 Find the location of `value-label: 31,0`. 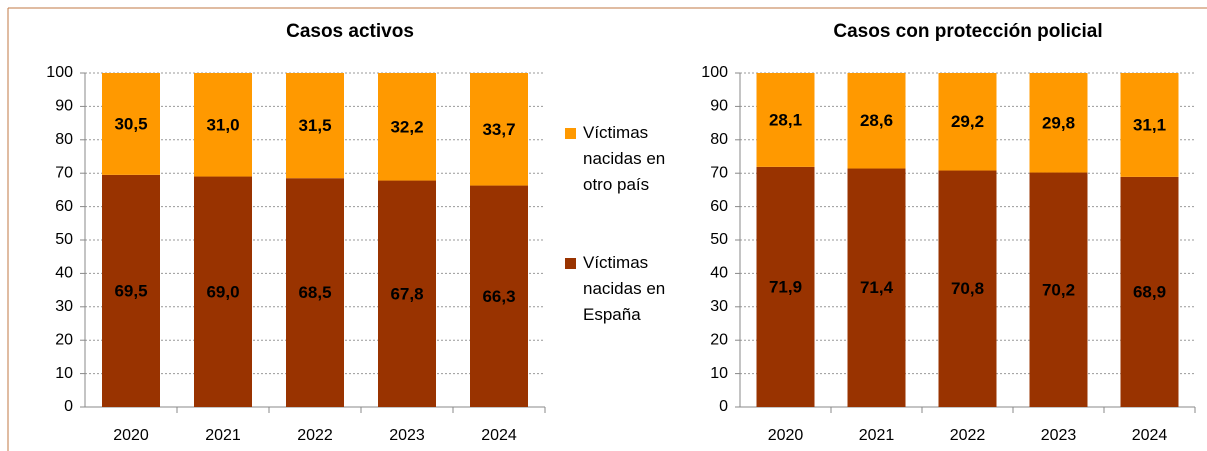

value-label: 31,0 is located at coordinates (222, 124).